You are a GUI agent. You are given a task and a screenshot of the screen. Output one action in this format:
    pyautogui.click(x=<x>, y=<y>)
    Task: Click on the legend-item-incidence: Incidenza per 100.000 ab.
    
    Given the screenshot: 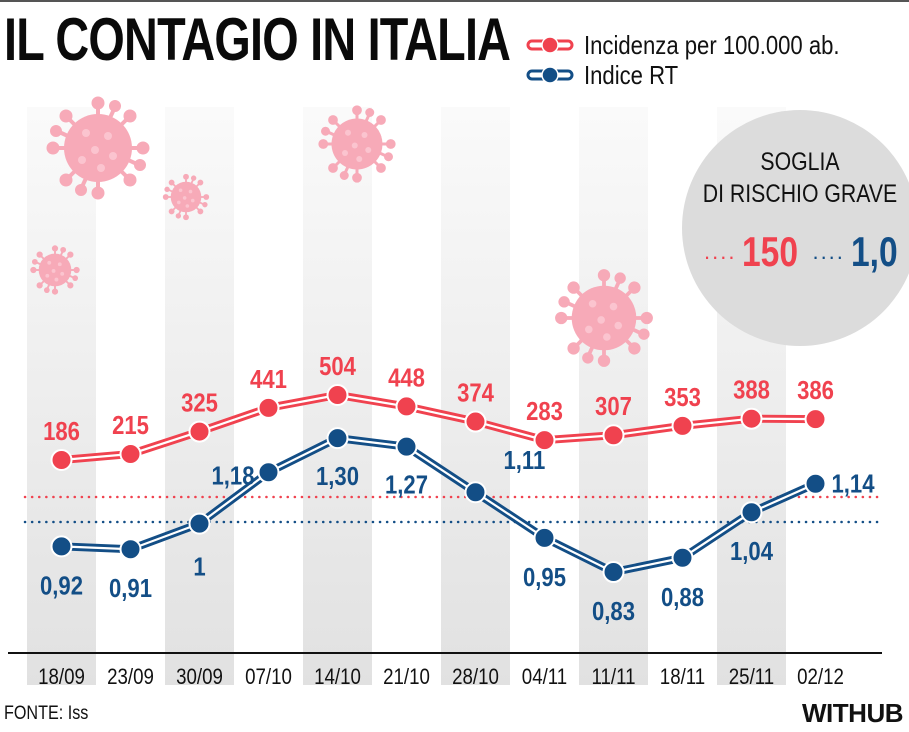 What is the action you would take?
    pyautogui.click(x=705, y=45)
    